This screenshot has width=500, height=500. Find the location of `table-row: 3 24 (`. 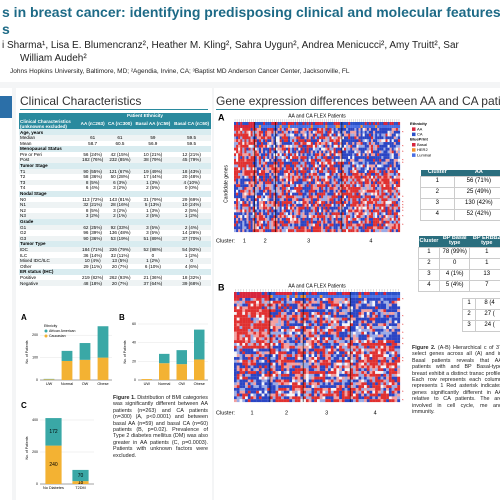

table-row: 3 24 ( is located at coordinates (480, 326).